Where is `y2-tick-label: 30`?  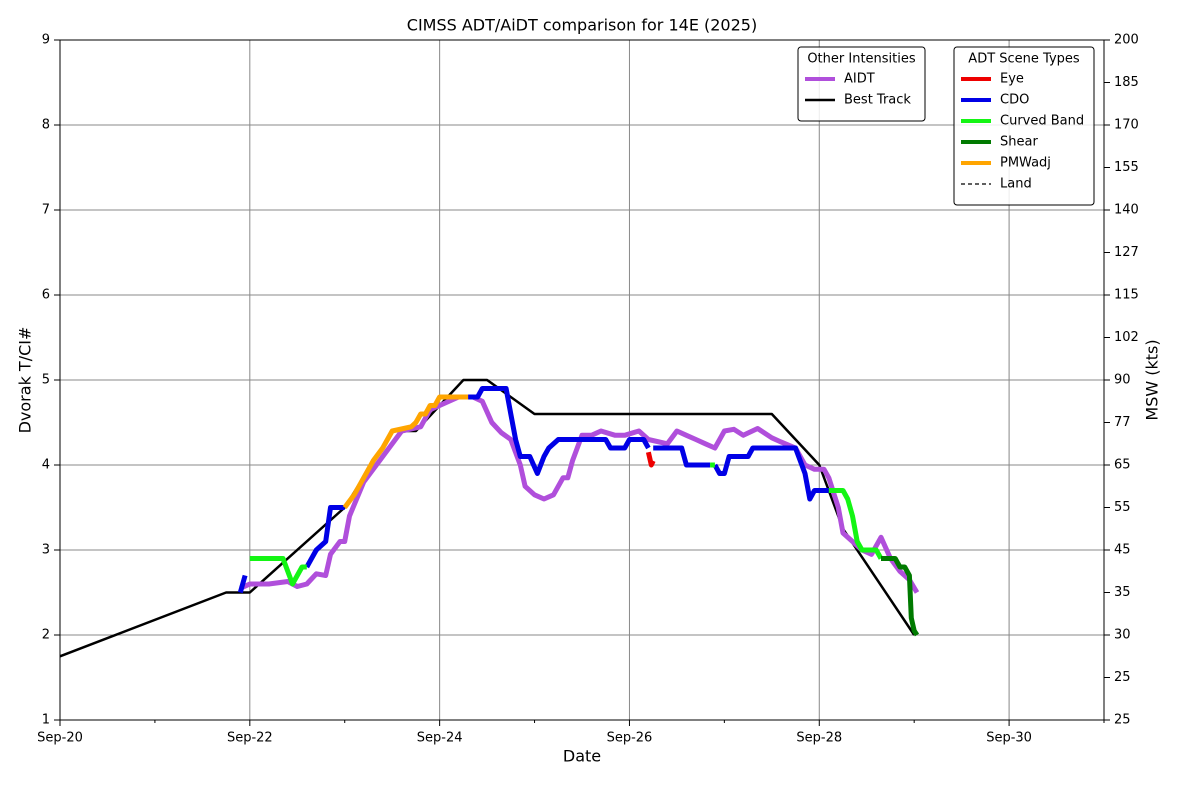
y2-tick-label: 30 is located at coordinates (1122, 635).